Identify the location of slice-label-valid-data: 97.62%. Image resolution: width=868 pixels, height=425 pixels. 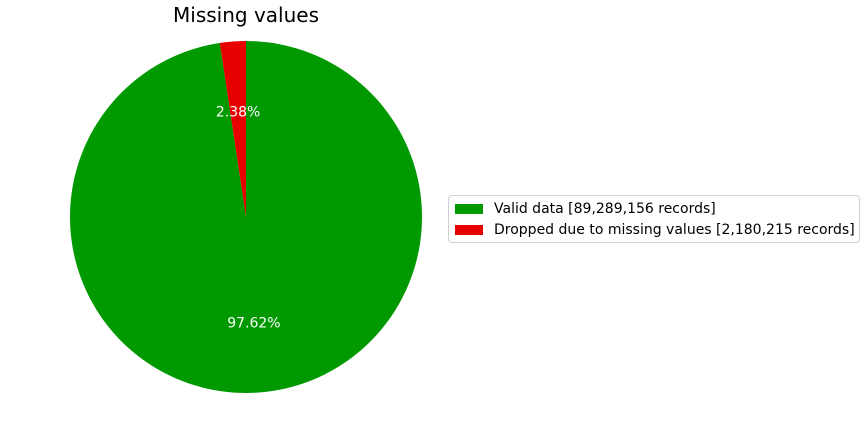
(253, 323).